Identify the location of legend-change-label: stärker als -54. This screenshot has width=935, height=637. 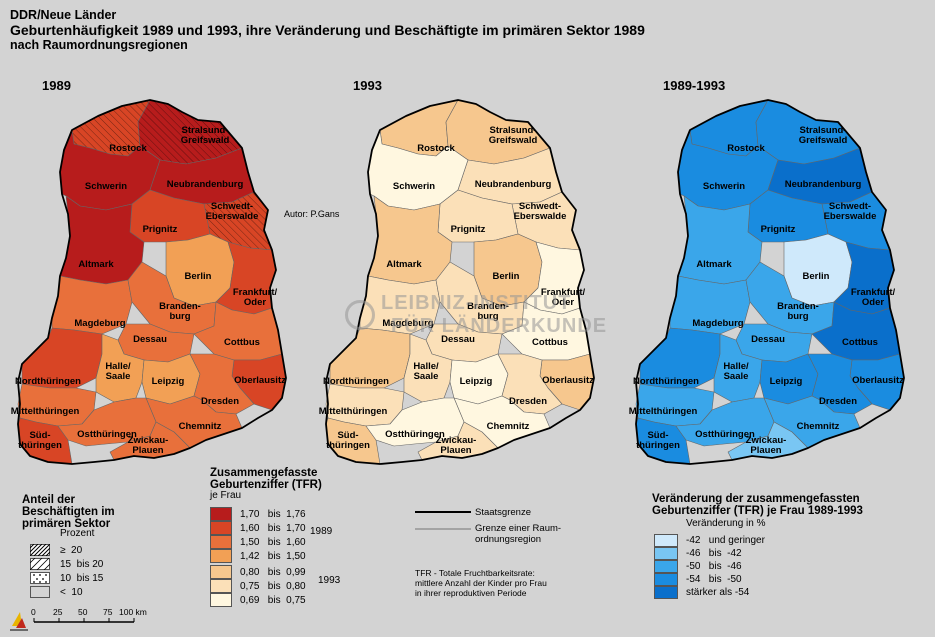
(718, 592).